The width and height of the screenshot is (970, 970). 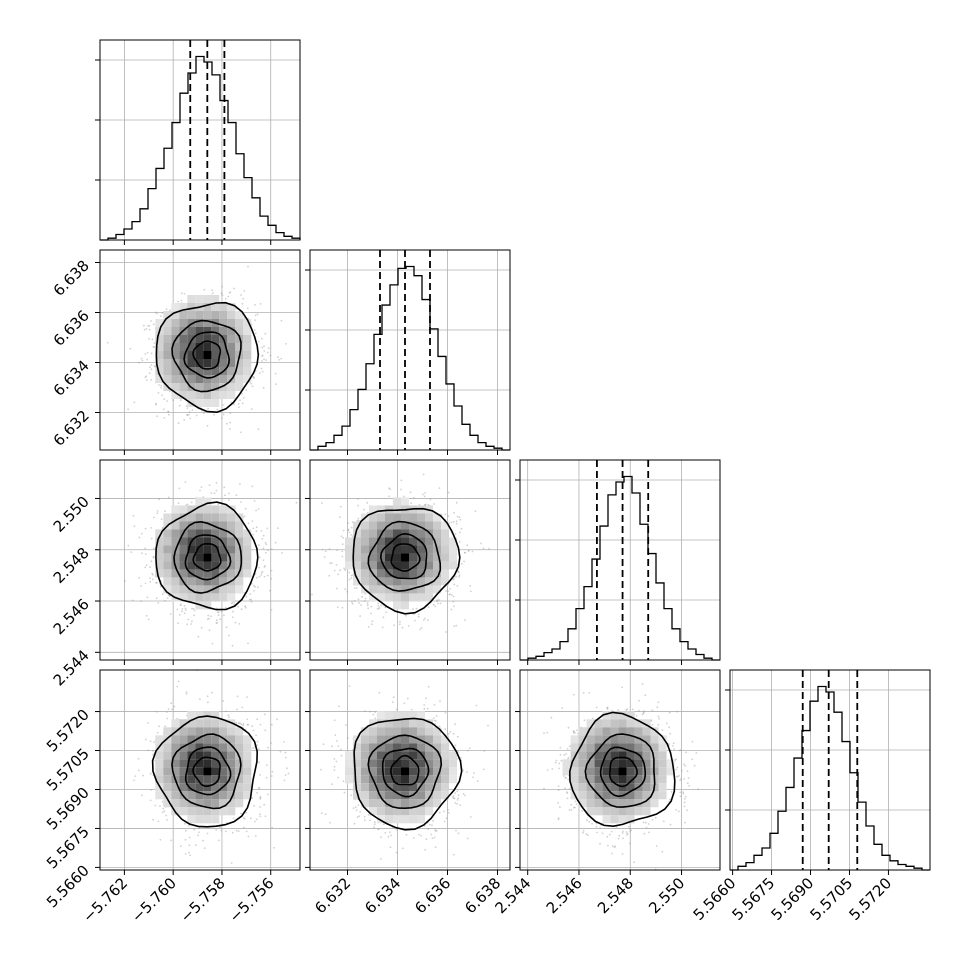 I want to click on histogram-step-line, so click(x=200, y=148).